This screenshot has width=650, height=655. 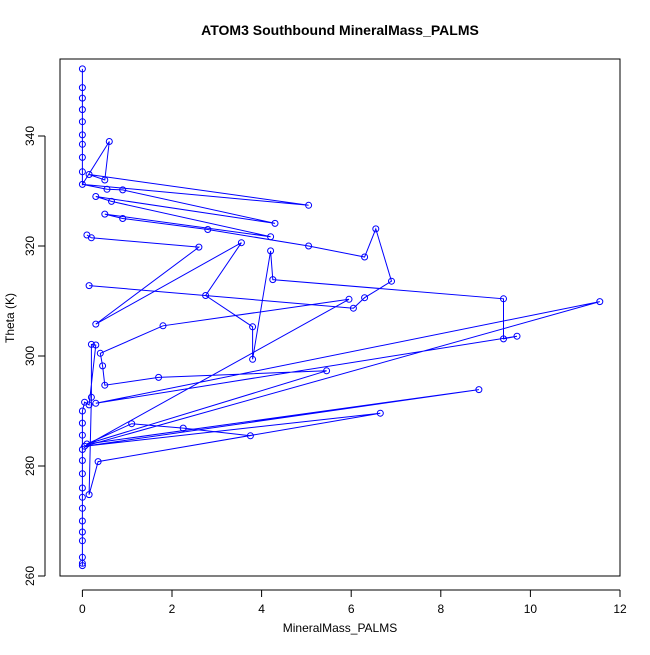 What do you see at coordinates (82, 609) in the screenshot?
I see `x-tick-label: 0` at bounding box center [82, 609].